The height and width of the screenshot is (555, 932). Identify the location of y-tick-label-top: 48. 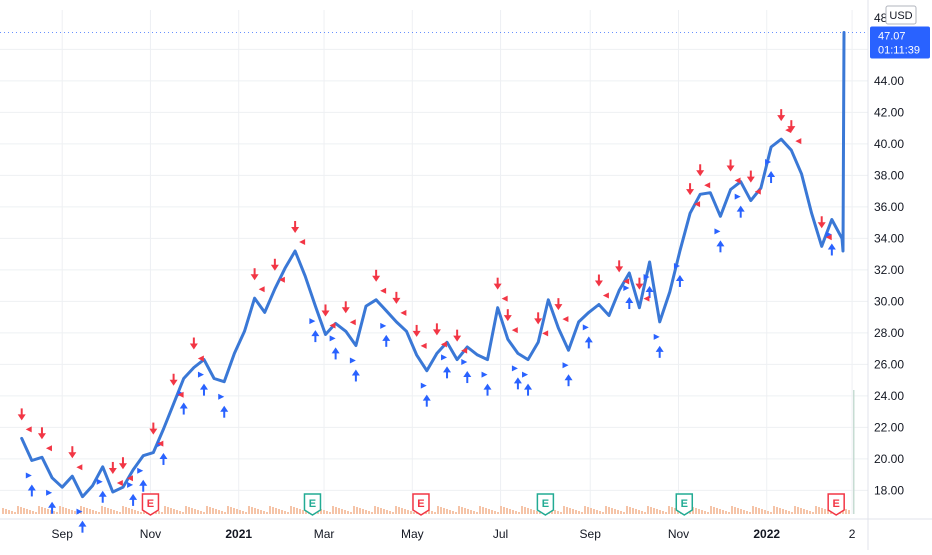
(881, 18).